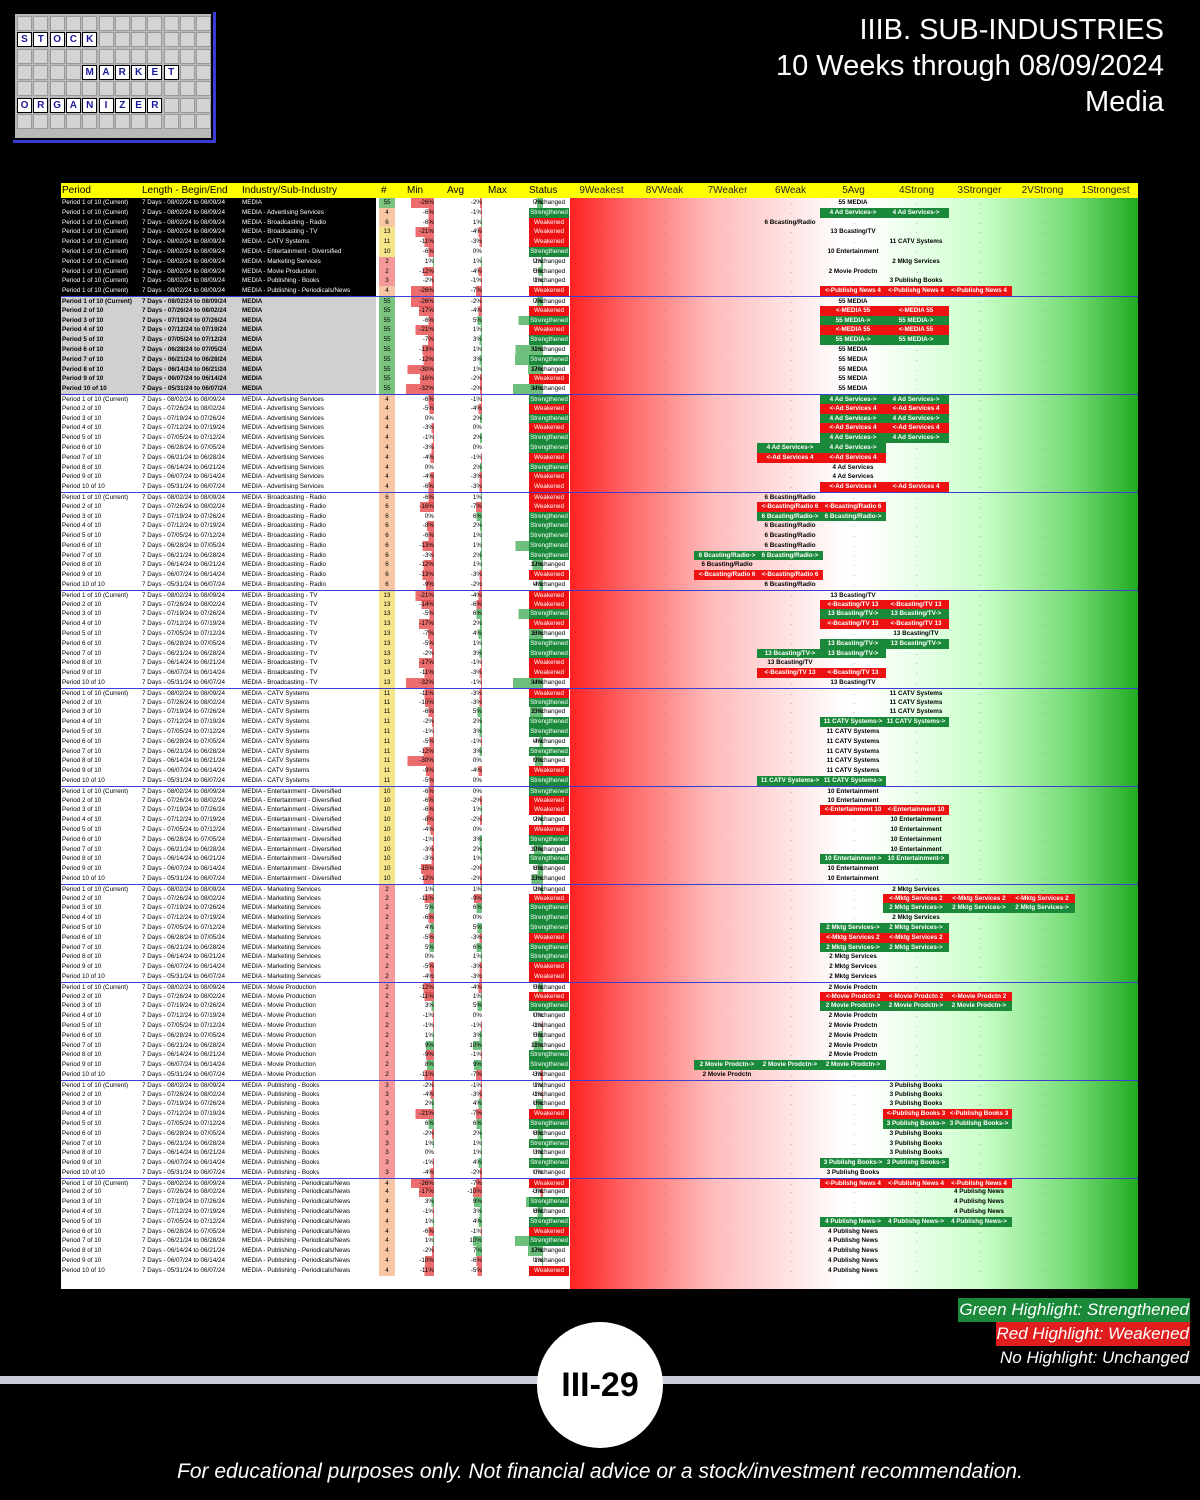 This screenshot has height=1500, width=1200. What do you see at coordinates (387, 1055) in the screenshot?
I see `count-cell: 2` at bounding box center [387, 1055].